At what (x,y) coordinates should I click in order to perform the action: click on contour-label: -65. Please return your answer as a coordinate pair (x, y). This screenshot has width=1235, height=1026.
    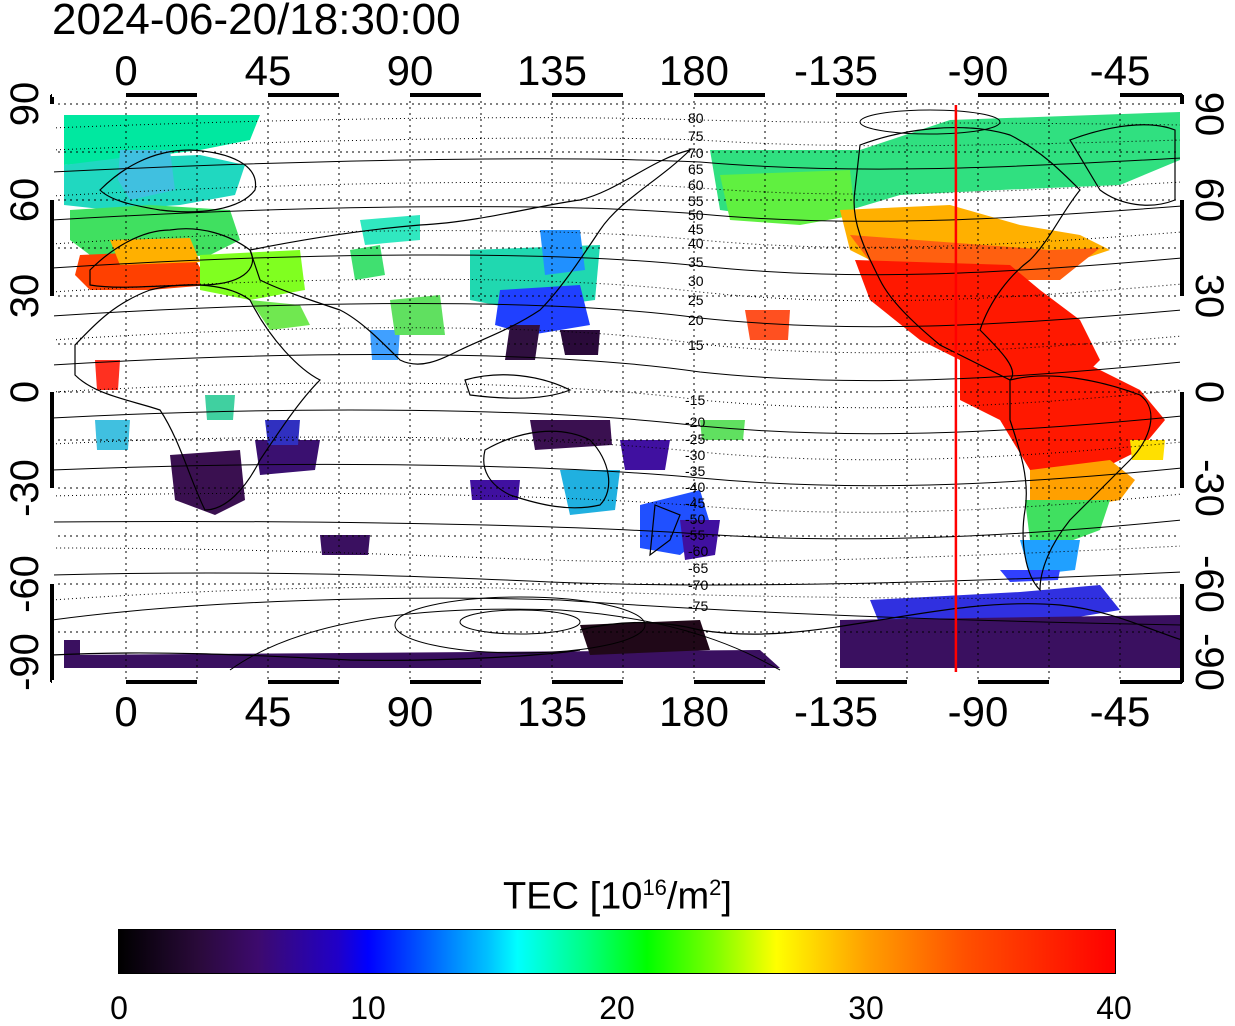
    Looking at the image, I should click on (698, 568).